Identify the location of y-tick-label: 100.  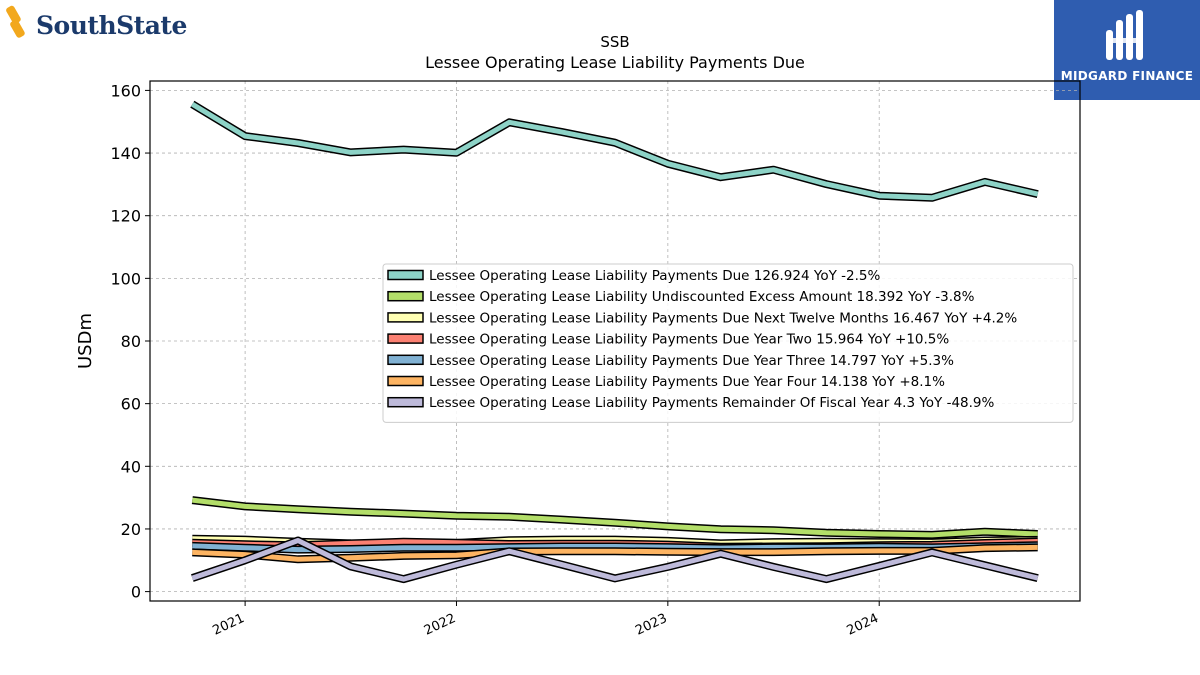
(125, 278).